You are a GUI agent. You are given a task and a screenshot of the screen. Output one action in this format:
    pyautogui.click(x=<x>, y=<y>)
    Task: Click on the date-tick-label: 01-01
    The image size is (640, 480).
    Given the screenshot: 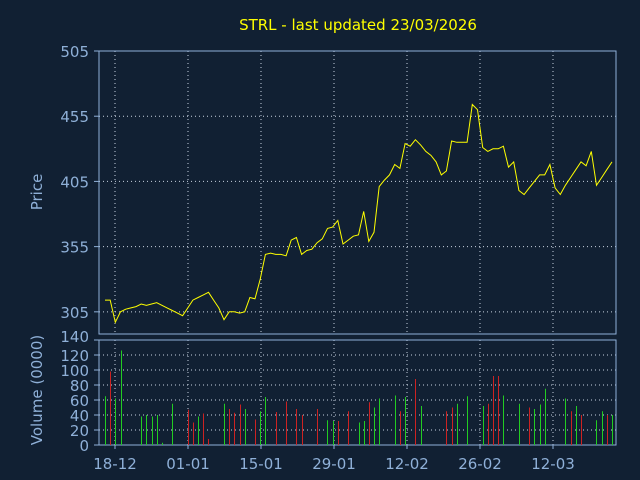 What is the action you would take?
    pyautogui.click(x=188, y=464)
    